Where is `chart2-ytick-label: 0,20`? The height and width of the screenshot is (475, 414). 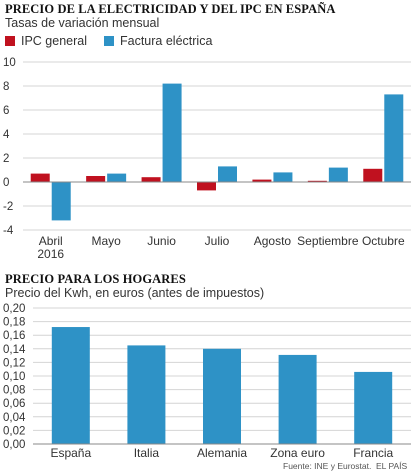
chart2-ytick-label: 0,20 is located at coordinates (14, 309).